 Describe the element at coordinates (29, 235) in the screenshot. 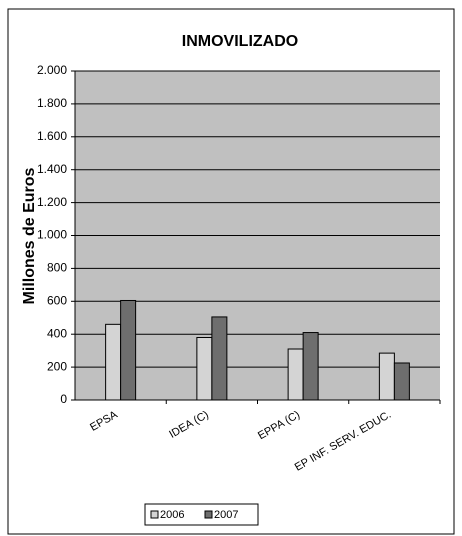

I see `y-axis-label: Millones de Euros` at that location.